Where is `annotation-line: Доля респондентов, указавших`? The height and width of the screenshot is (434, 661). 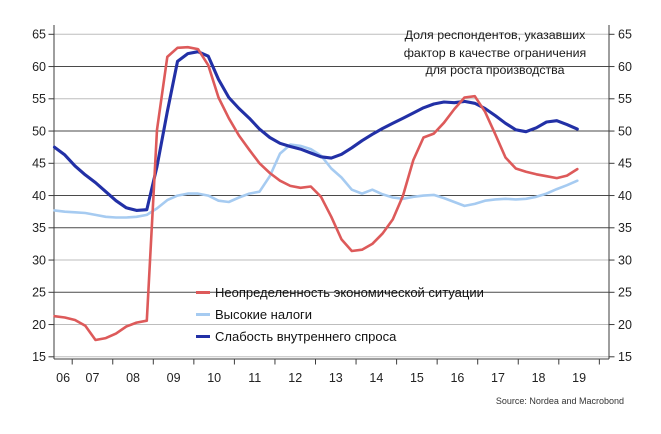 annotation-line: Доля респондентов, указавших is located at coordinates (495, 35).